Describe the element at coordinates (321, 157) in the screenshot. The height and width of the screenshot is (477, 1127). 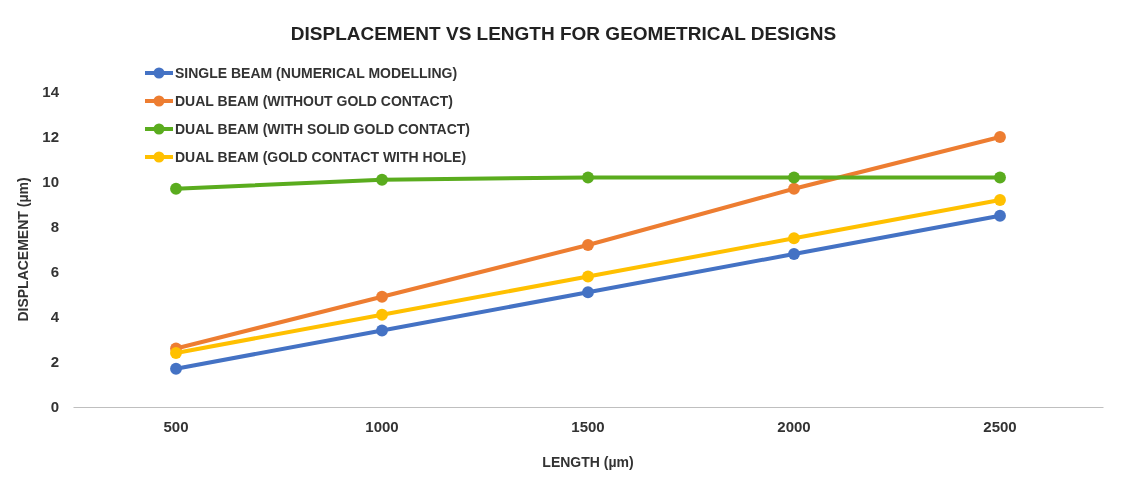
I see `legend-label: DUAL BEAM (GOLD CONTACT WITH HOLE)` at that location.